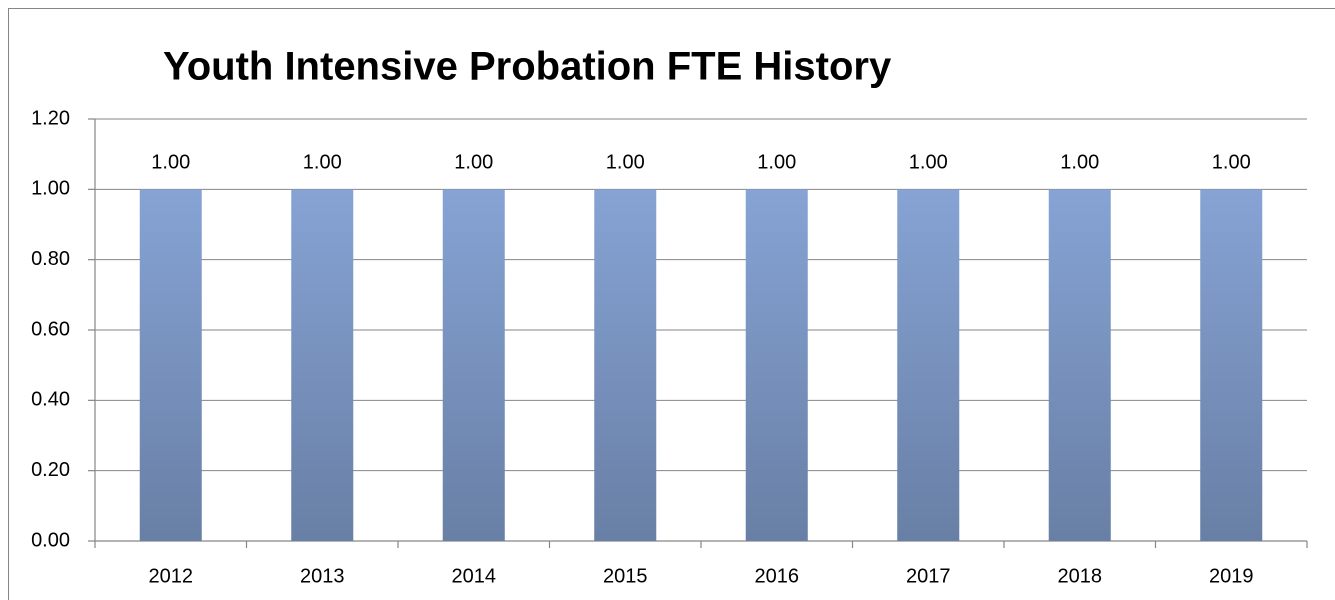 The width and height of the screenshot is (1335, 600). What do you see at coordinates (50, 118) in the screenshot?
I see `y-tick-label: 1.20` at bounding box center [50, 118].